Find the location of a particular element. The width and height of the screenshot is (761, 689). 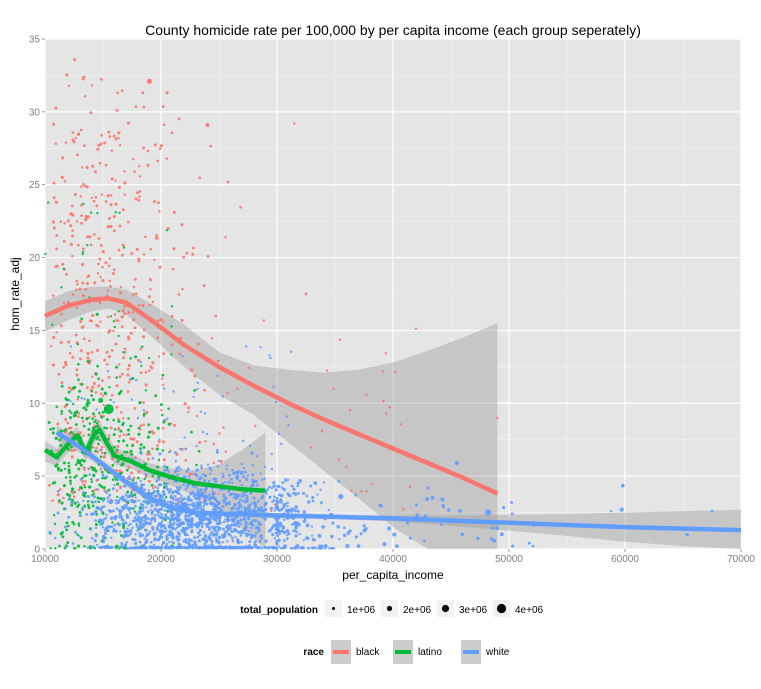

color-legend-label: white is located at coordinates (497, 652).